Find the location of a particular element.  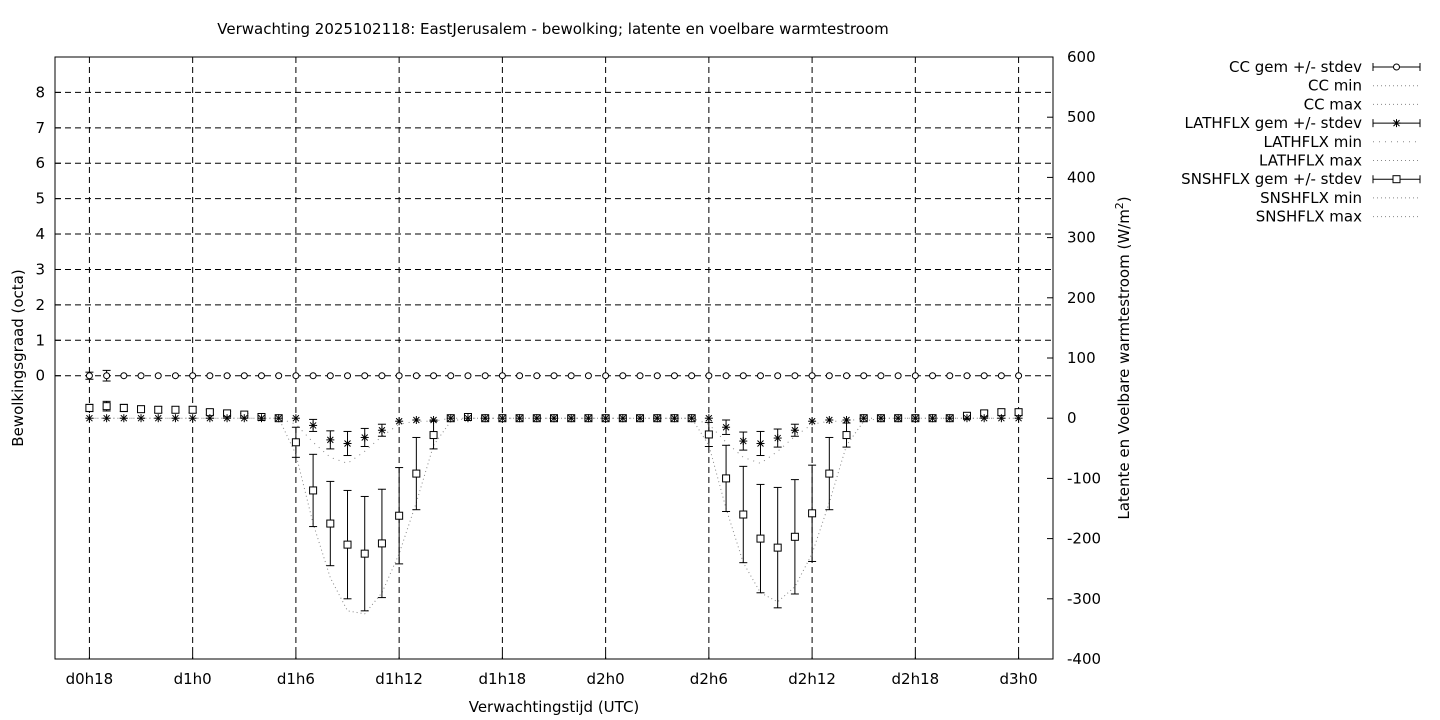

y-left-tick-label: 5 is located at coordinates (40, 199).